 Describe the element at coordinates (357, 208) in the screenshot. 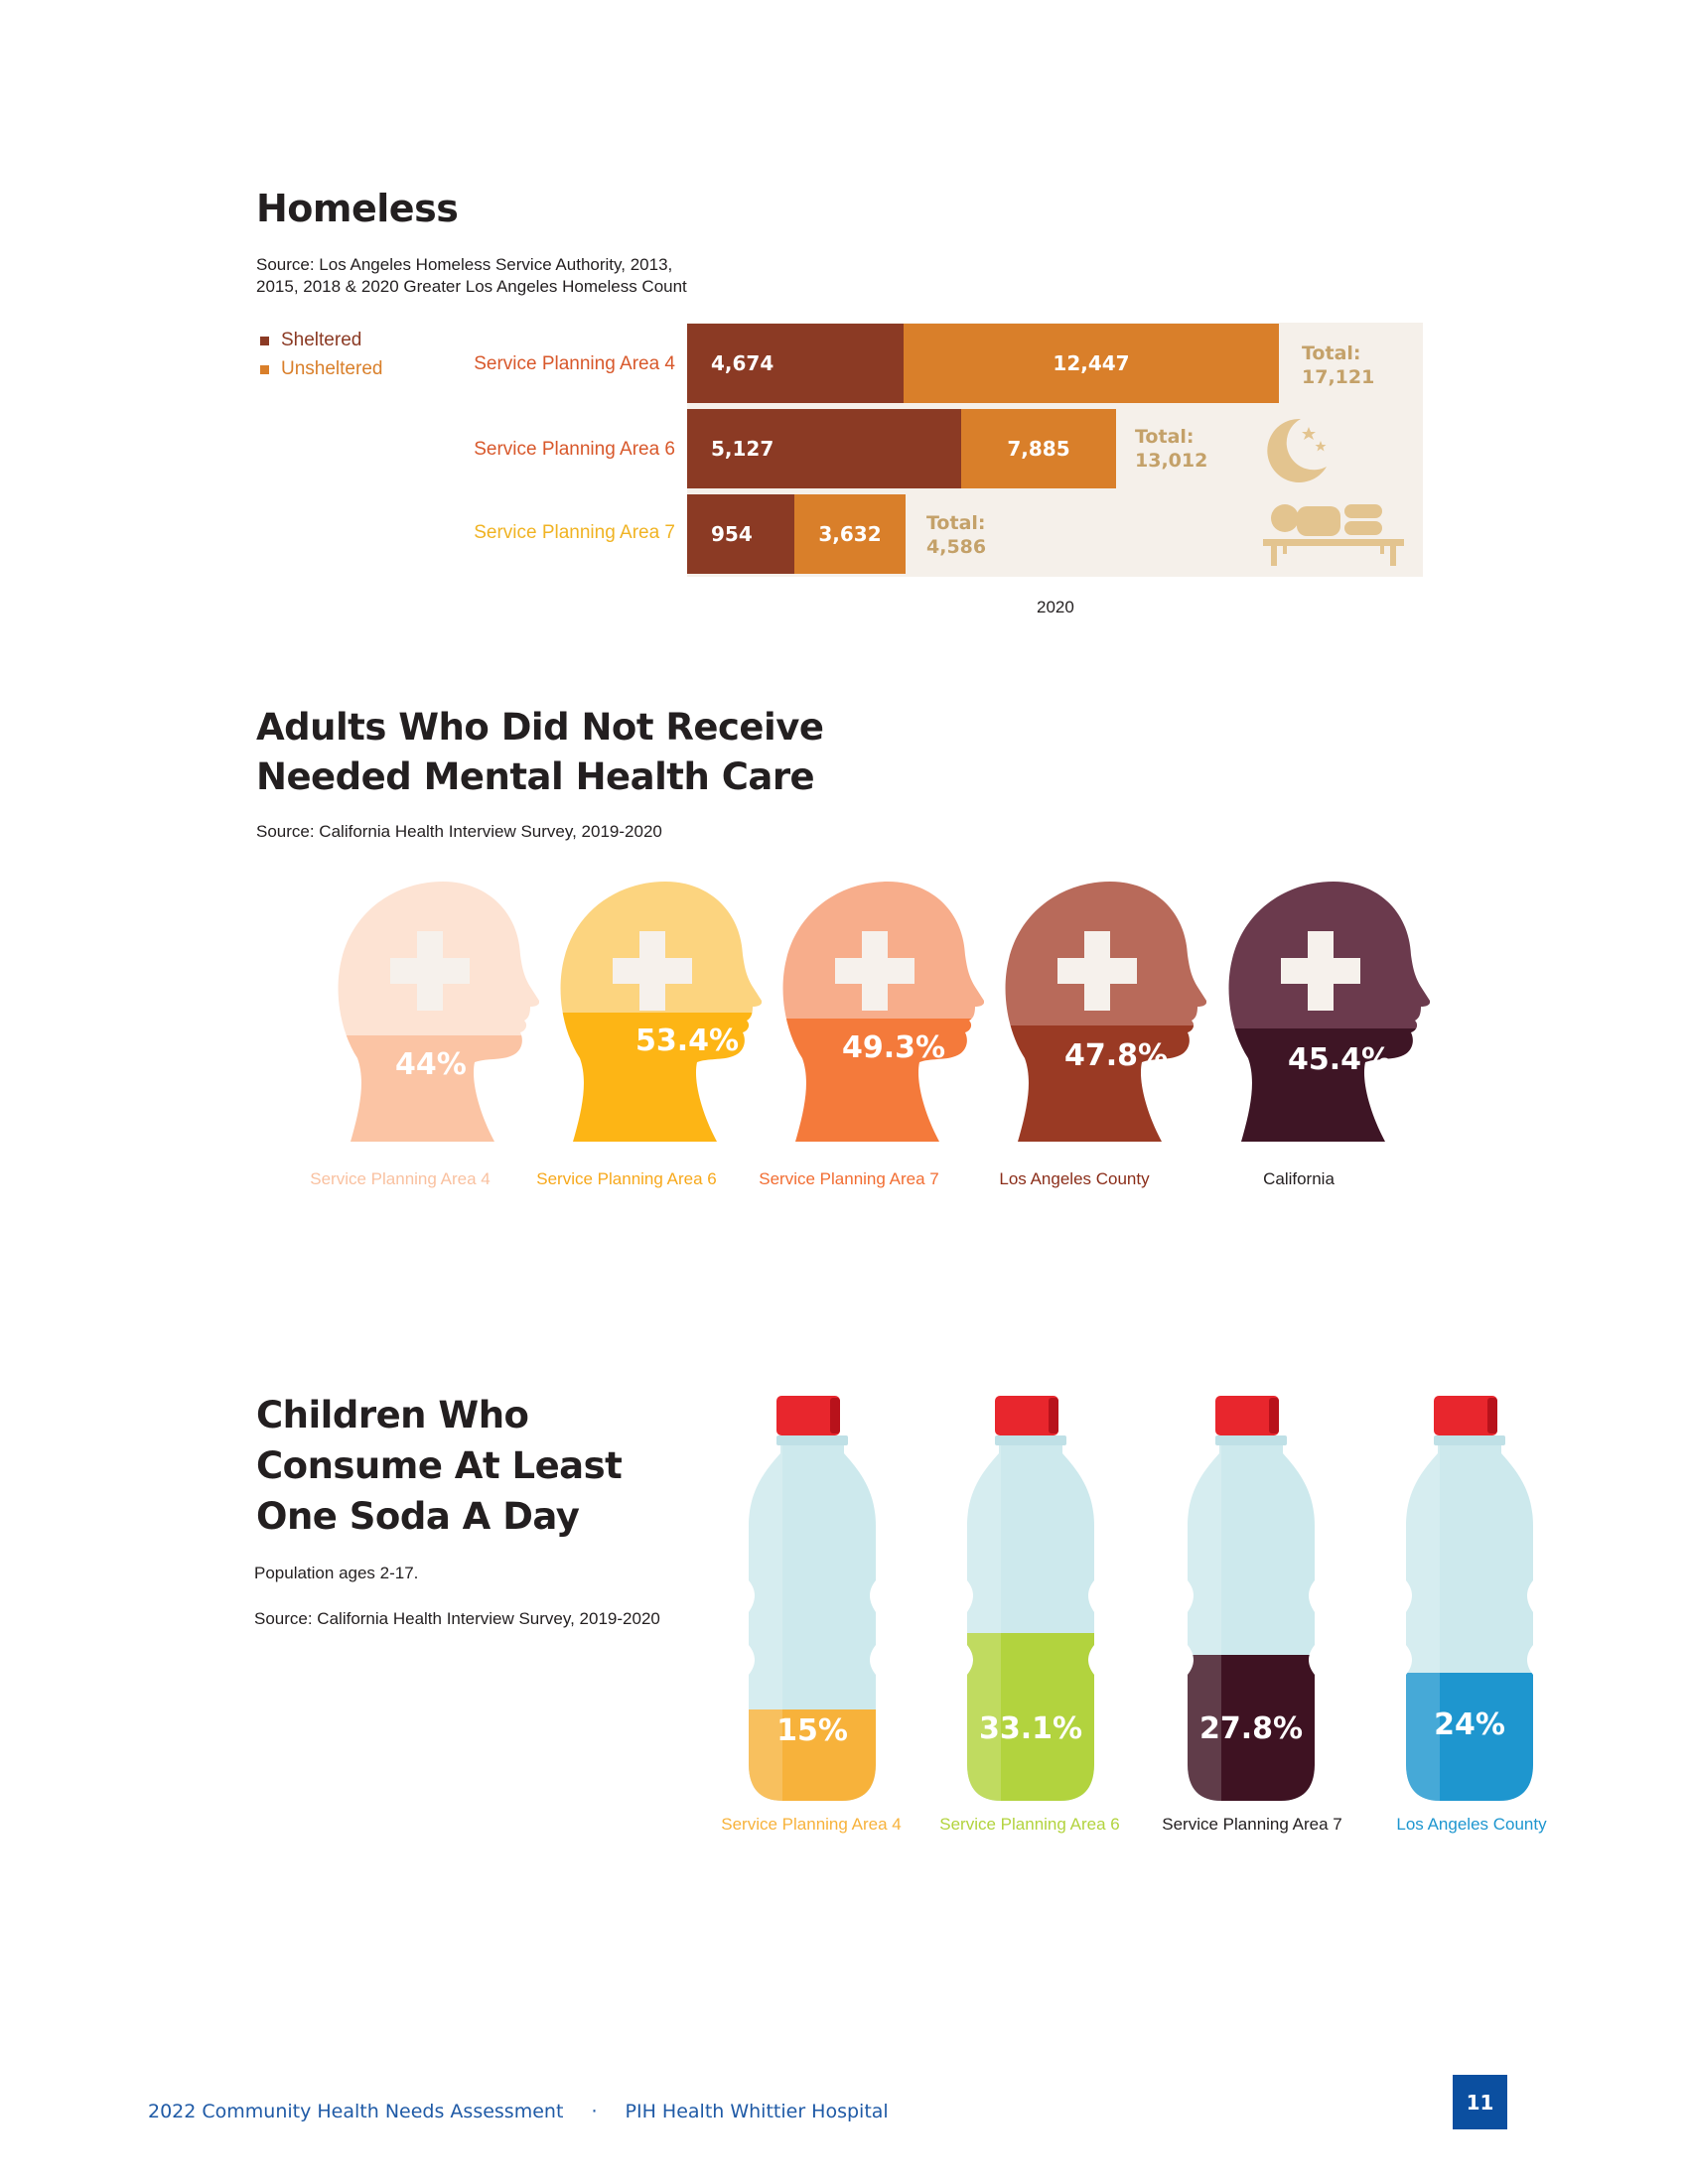

I see `homeless-title: Homeless` at that location.